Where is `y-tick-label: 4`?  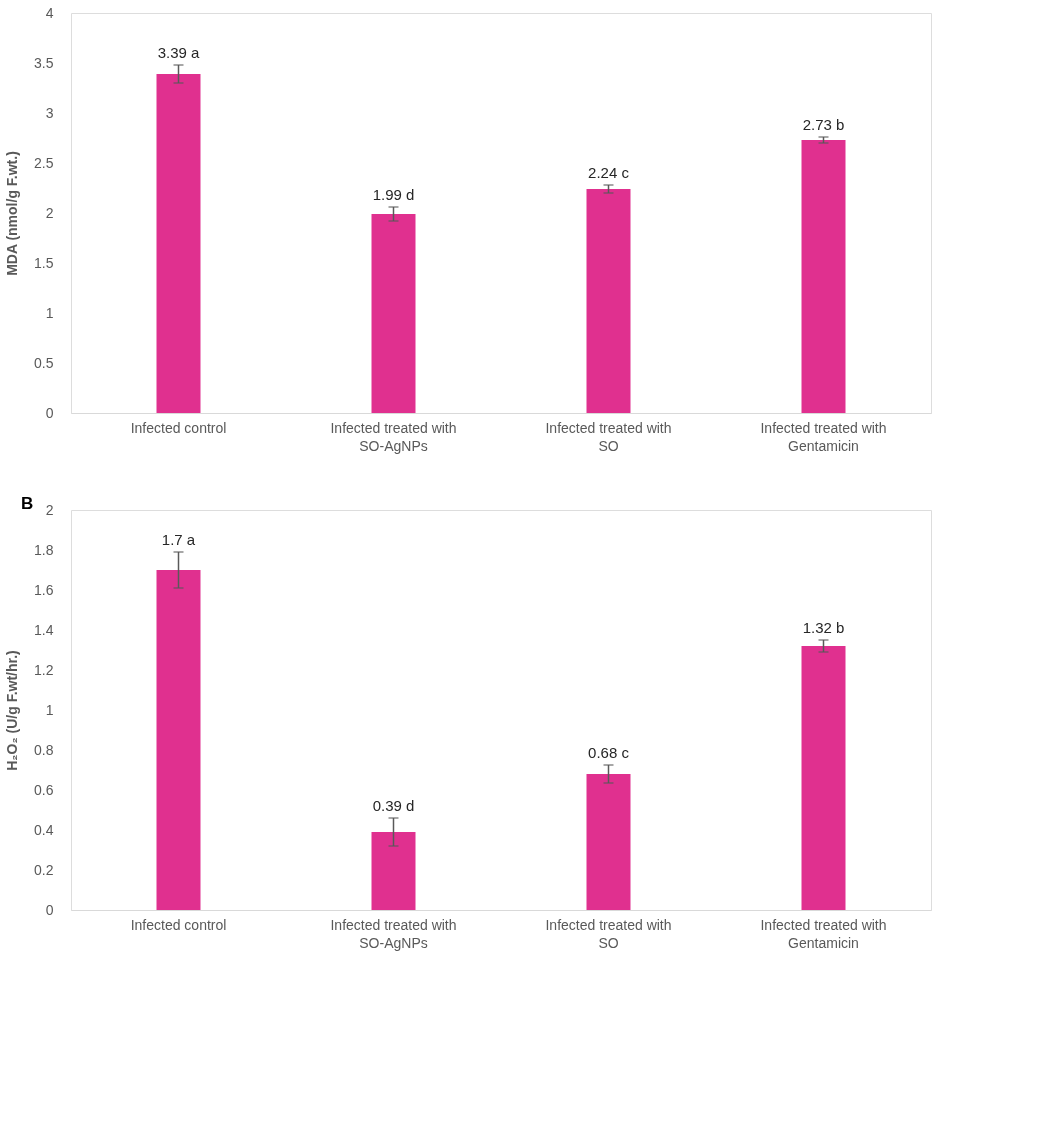
y-tick-label: 4 is located at coordinates (49, 12).